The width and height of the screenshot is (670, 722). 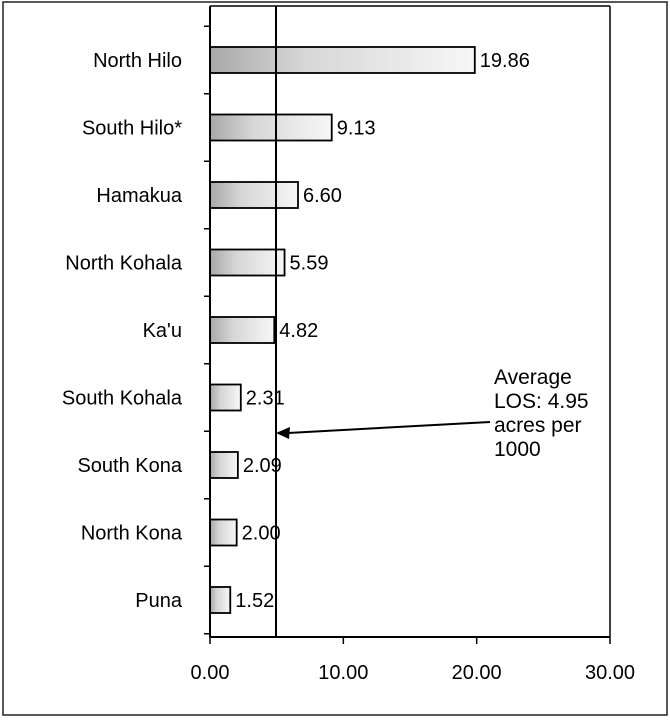 What do you see at coordinates (610, 673) in the screenshot?
I see `x-tick-label: 30.00` at bounding box center [610, 673].